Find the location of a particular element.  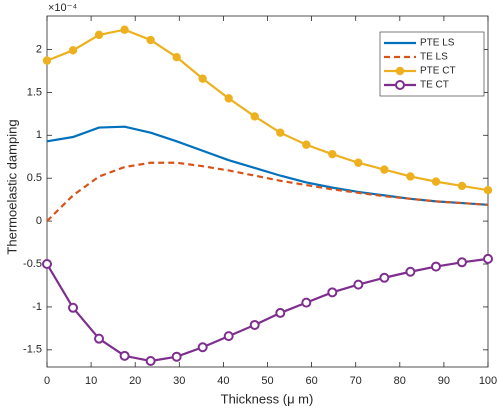

x-axis-label: Thickness (μ m) is located at coordinates (267, 398).